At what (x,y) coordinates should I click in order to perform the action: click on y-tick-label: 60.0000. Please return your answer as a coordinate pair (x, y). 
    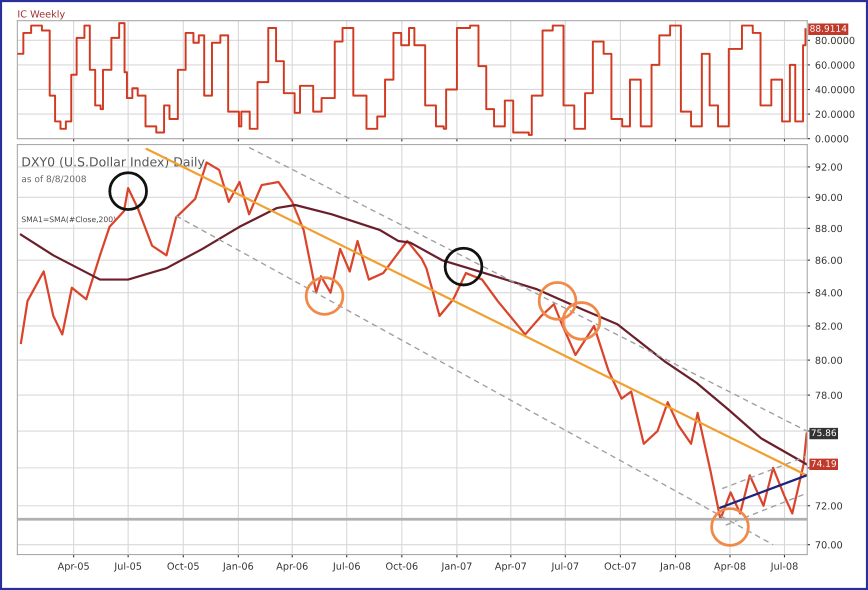
    Looking at the image, I should click on (835, 65).